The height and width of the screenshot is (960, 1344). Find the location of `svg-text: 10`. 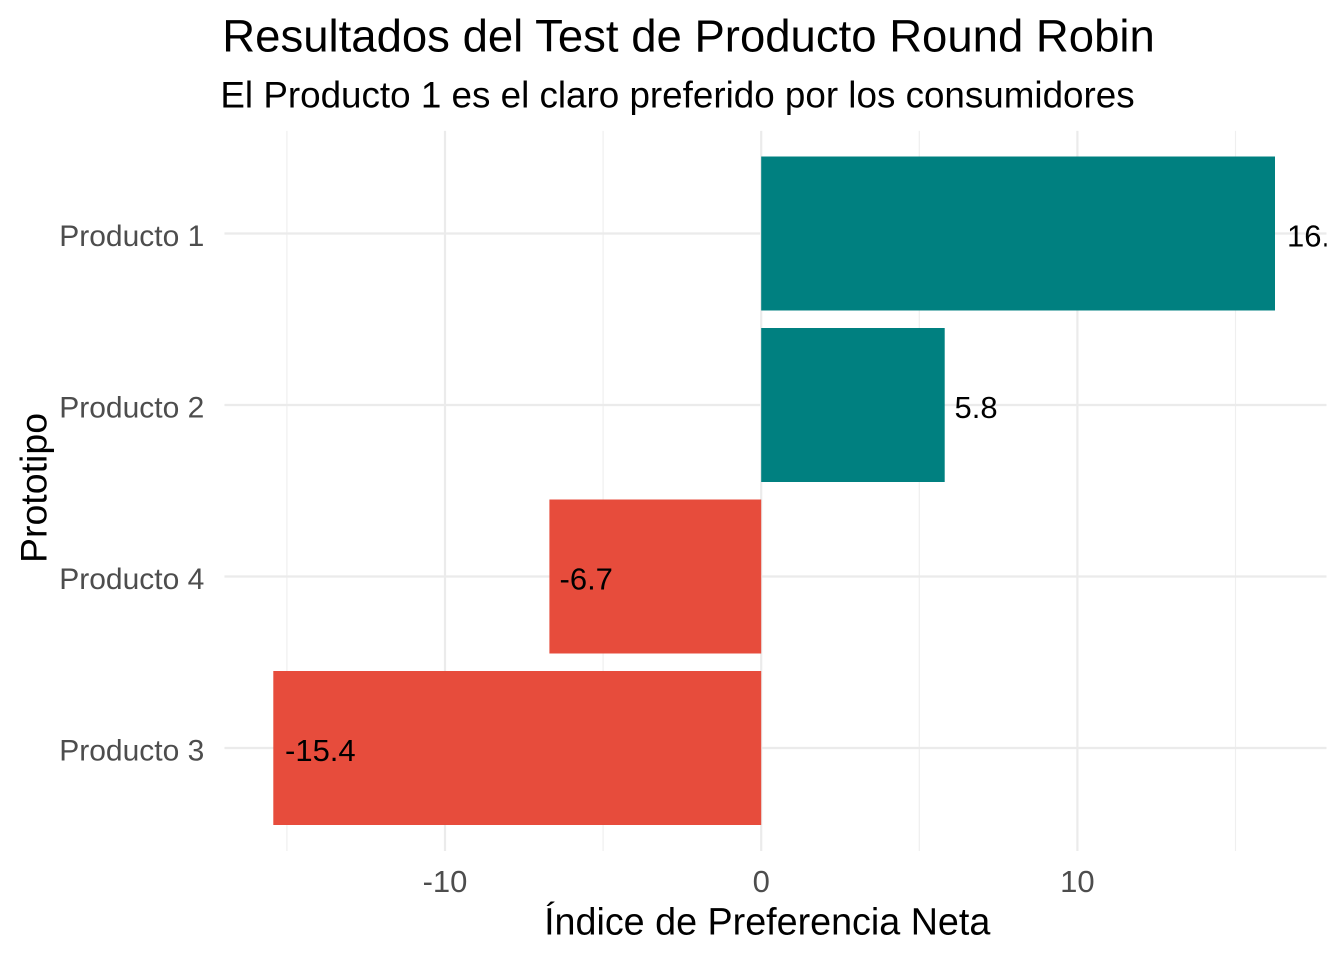

svg-text: 10 is located at coordinates (1077, 881).